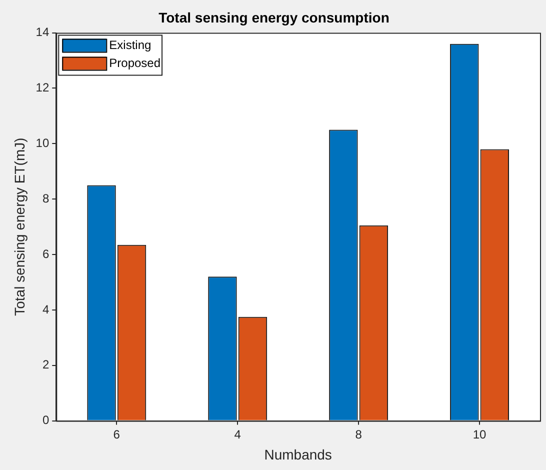 Image resolution: width=546 pixels, height=470 pixels. Describe the element at coordinates (46, 420) in the screenshot. I see `y-tick-label: 0` at that location.